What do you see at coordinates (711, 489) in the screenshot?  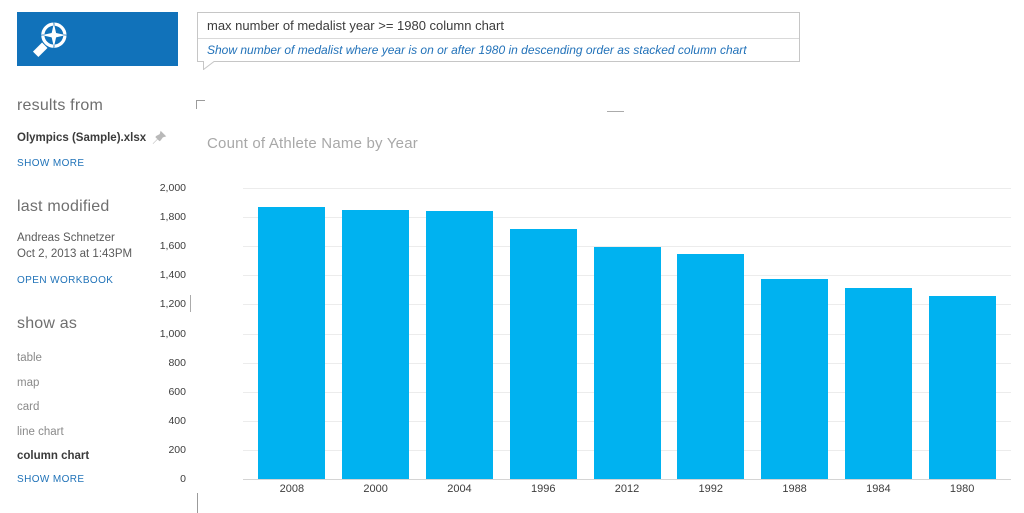 I see `x-tick-label: 1992` at bounding box center [711, 489].